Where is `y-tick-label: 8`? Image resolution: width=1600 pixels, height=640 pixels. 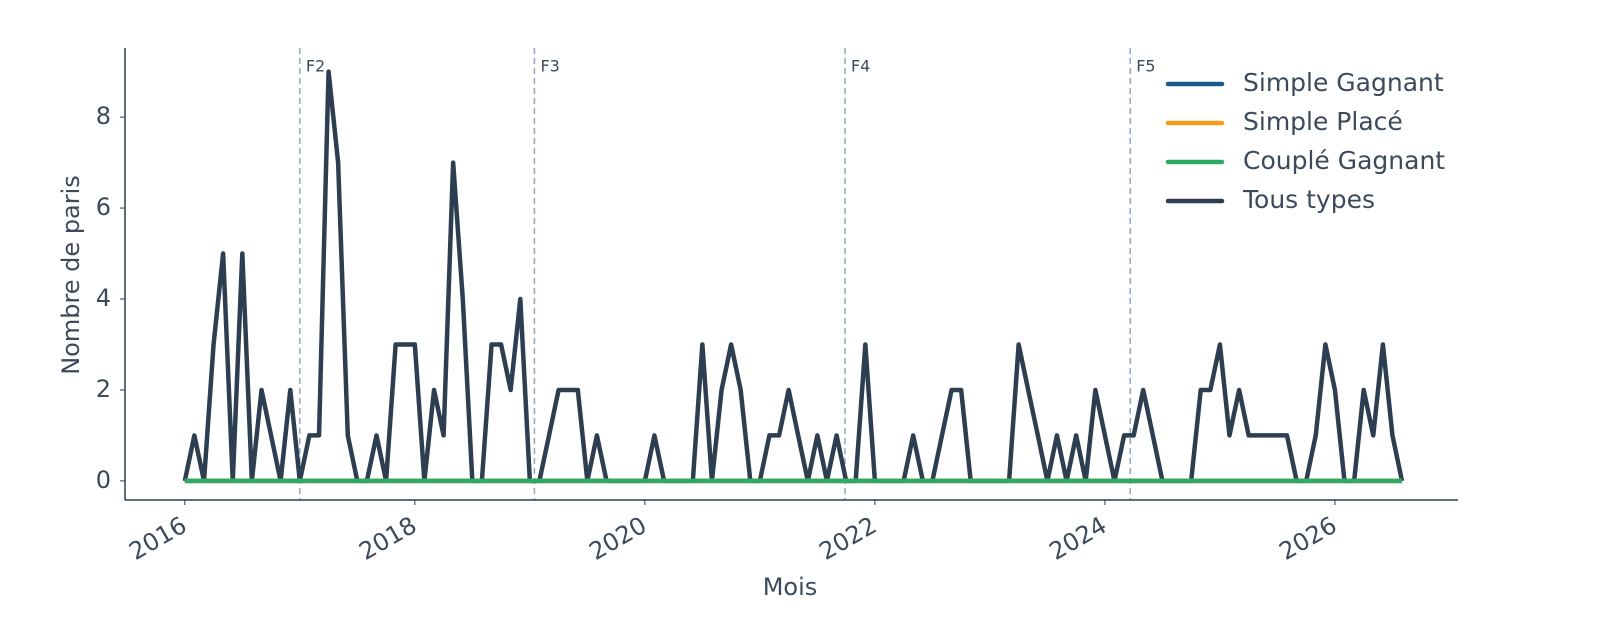
y-tick-label: 8 is located at coordinates (103, 116).